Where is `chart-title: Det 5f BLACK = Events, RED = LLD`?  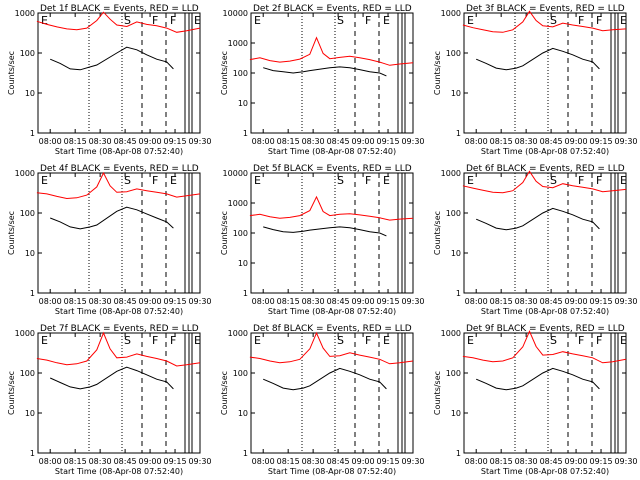
chart-title: Det 5f BLACK = Events, RED = LLD is located at coordinates (332, 169).